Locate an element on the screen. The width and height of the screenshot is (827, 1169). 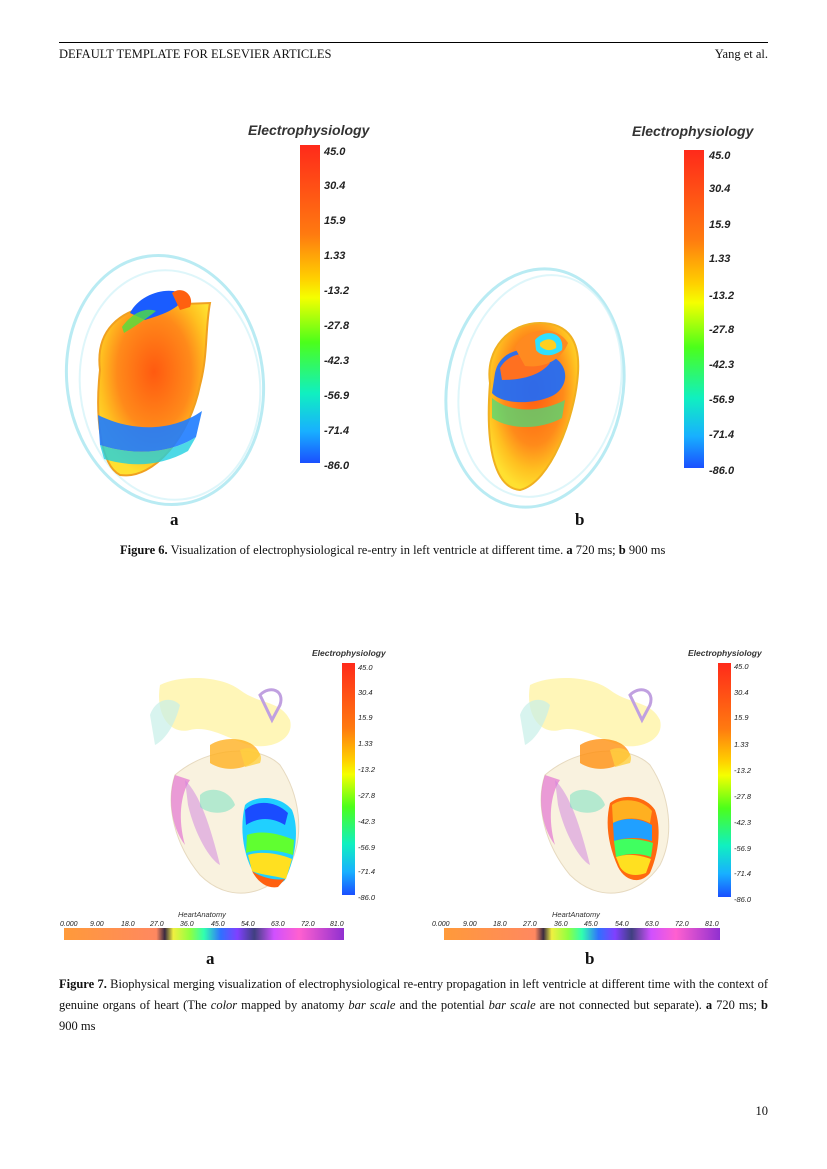
page-number: 10 is located at coordinates (762, 1111).